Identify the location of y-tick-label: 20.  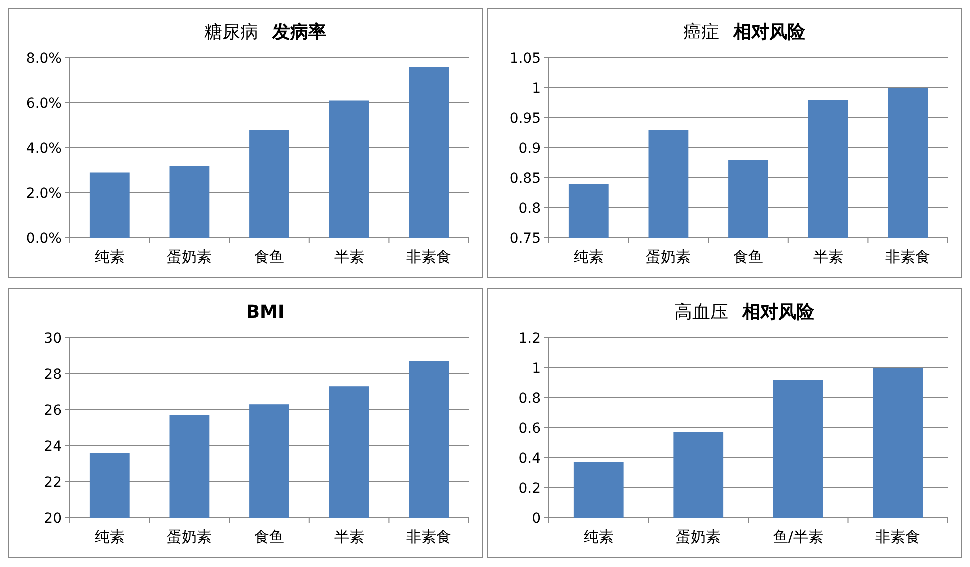
(53, 518).